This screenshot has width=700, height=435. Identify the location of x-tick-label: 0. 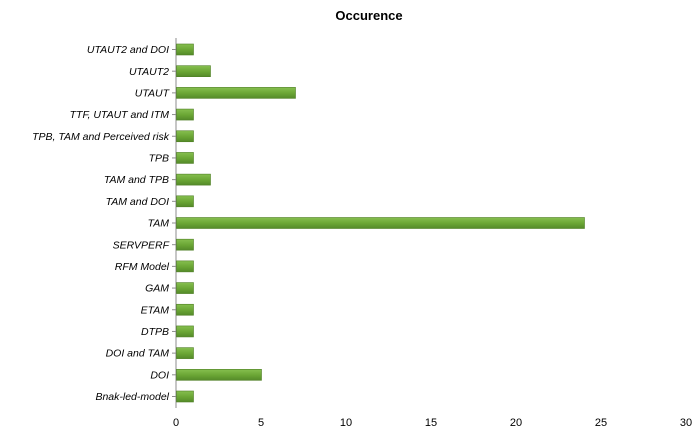
(176, 423).